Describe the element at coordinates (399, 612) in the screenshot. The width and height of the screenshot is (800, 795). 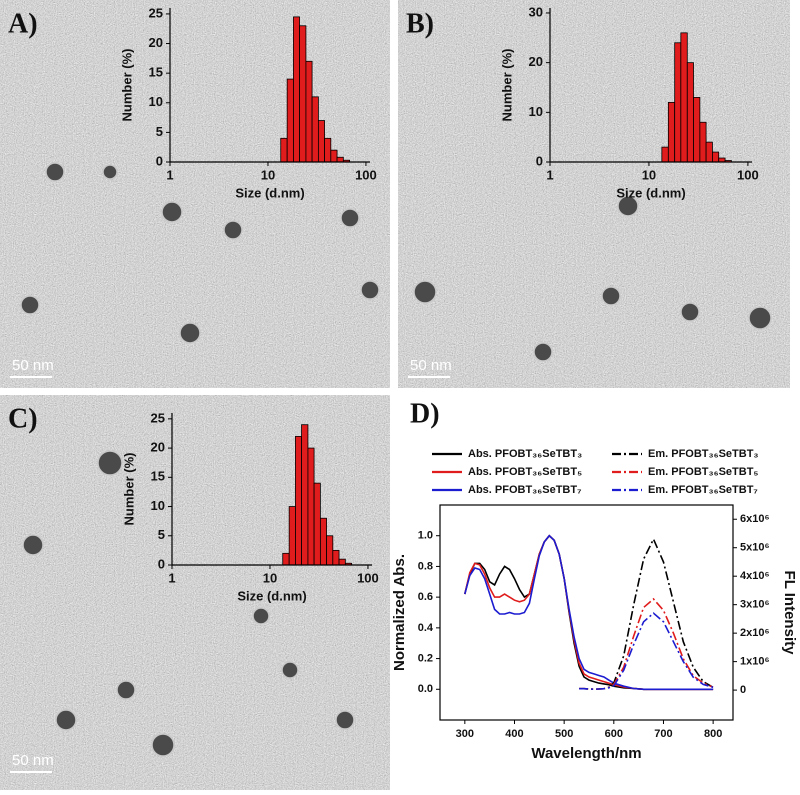
I see `y-axis-label: Normalized Abs.` at that location.